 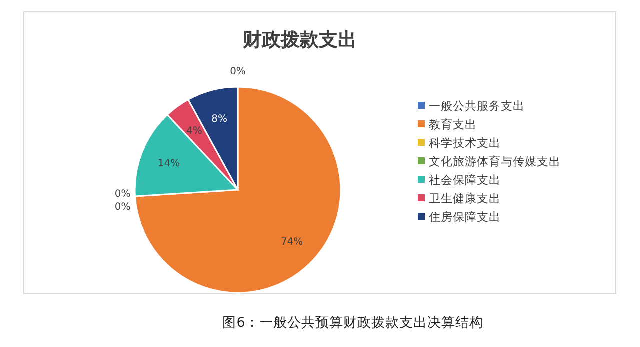 What do you see at coordinates (353, 323) in the screenshot?
I see `annotation: 图6：一般公共预算财政拨款支出决算结构` at bounding box center [353, 323].